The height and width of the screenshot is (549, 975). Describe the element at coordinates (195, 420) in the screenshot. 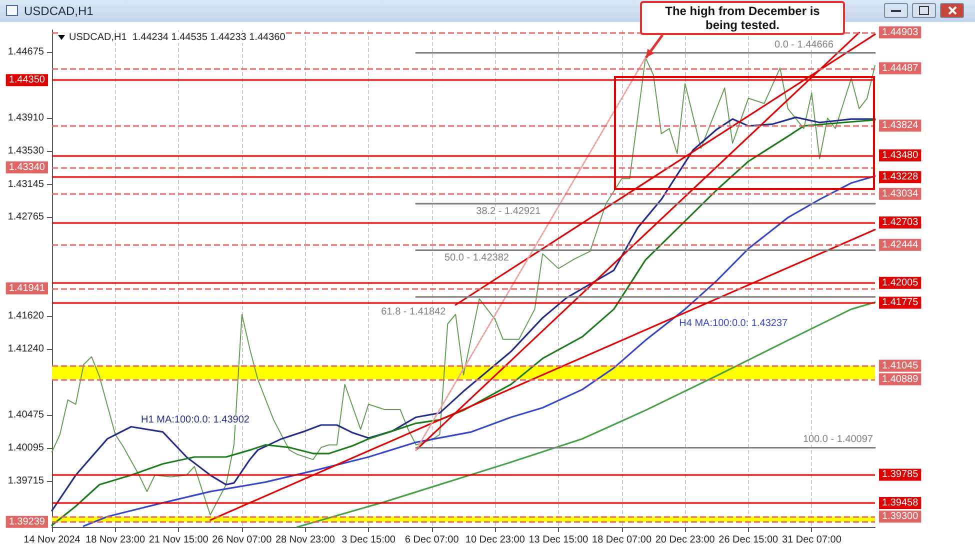

I see `series-label: H1 MA:100:0.0: 1.43902` at that location.